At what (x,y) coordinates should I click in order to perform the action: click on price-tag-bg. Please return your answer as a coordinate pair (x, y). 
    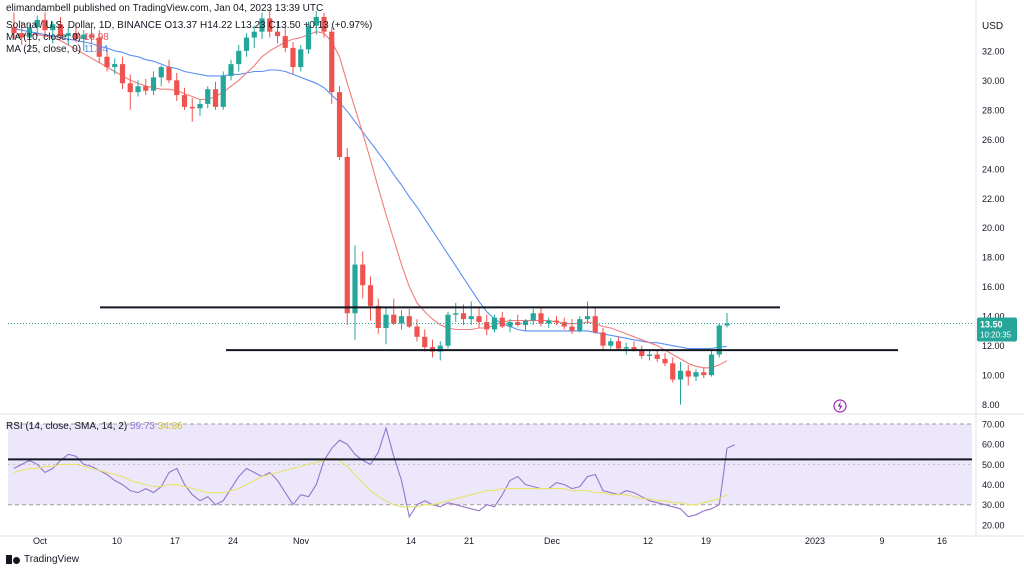
    Looking at the image, I should click on (997, 329).